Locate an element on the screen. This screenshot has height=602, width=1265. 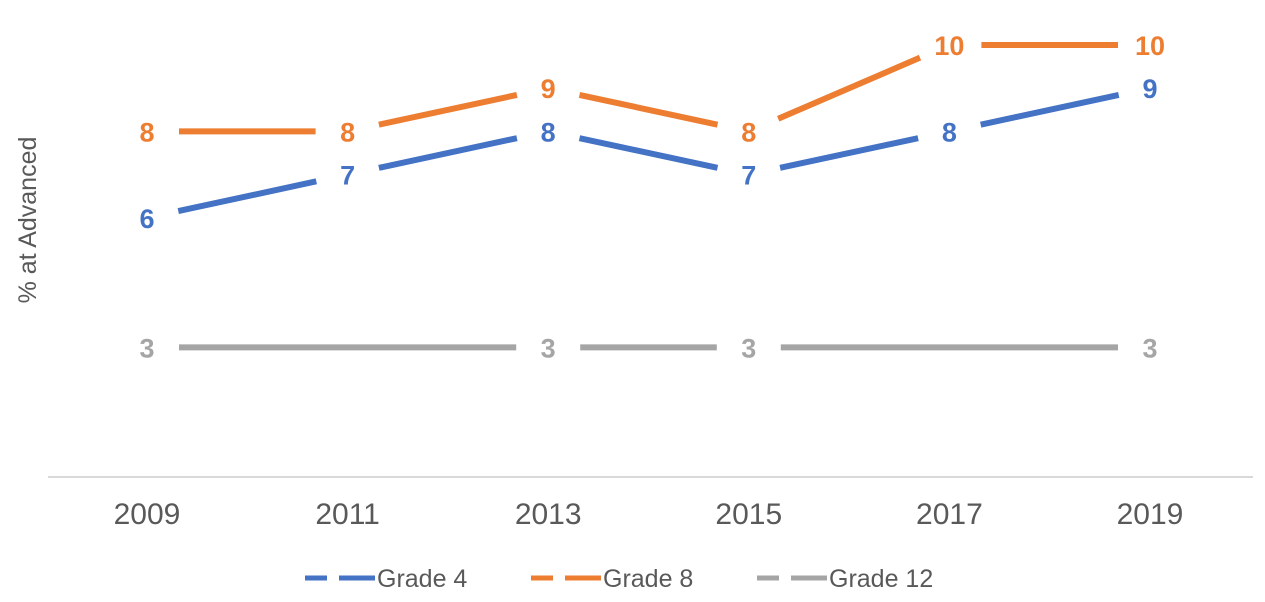
legend-label-grade-4: Grade 4 is located at coordinates (422, 579).